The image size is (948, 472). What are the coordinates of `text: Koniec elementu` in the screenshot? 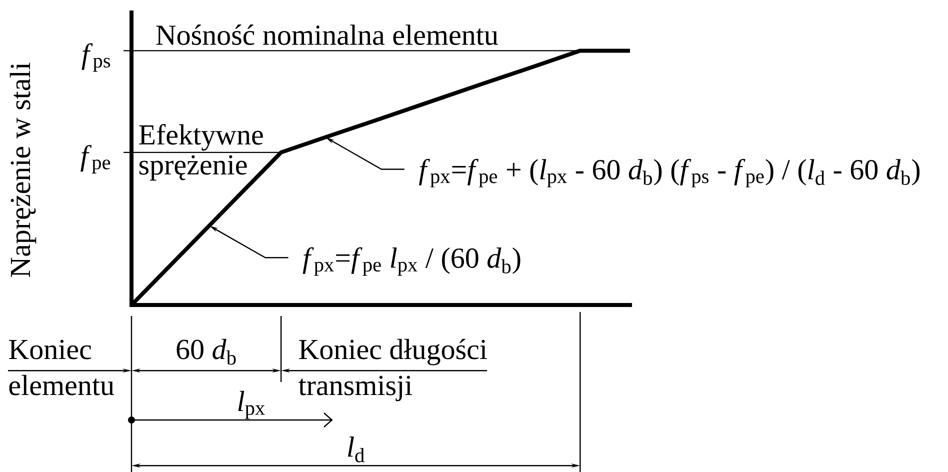 It's located at (61, 368).